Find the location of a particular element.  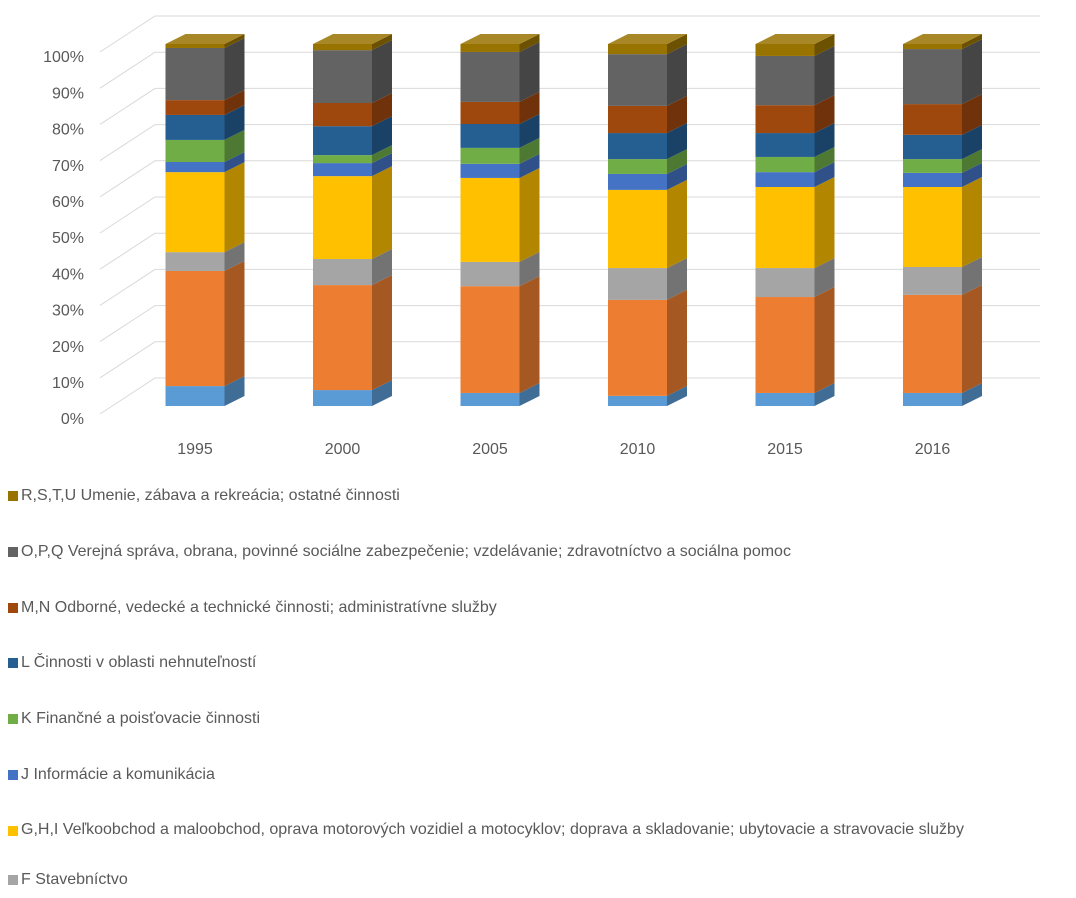

legend-item: F Stavebníctvo is located at coordinates (68, 880).